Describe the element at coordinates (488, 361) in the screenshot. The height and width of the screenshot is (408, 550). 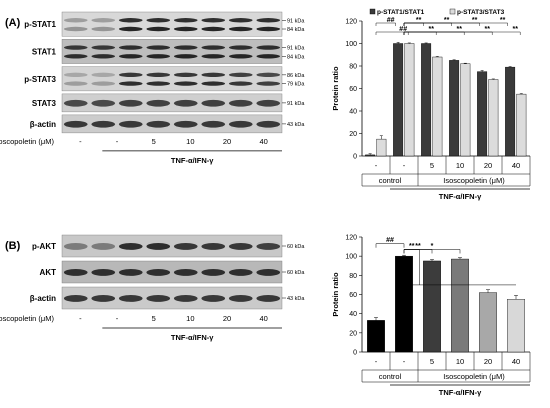
I see `x-tick-label: 20` at that location.